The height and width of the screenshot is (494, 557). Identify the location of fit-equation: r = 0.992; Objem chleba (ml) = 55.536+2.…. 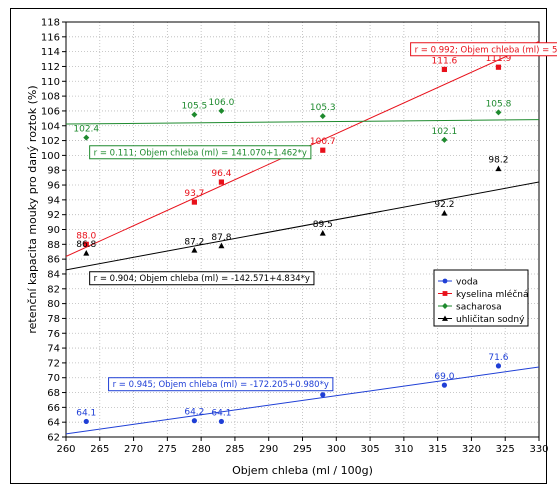
(486, 50).